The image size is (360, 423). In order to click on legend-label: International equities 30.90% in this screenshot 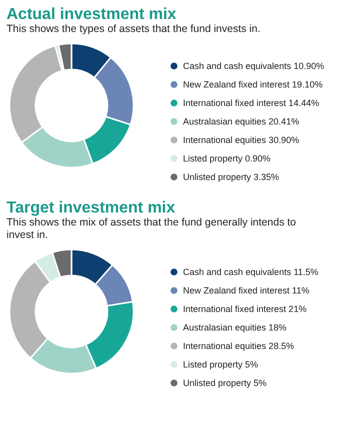, I will do `click(241, 140)`.